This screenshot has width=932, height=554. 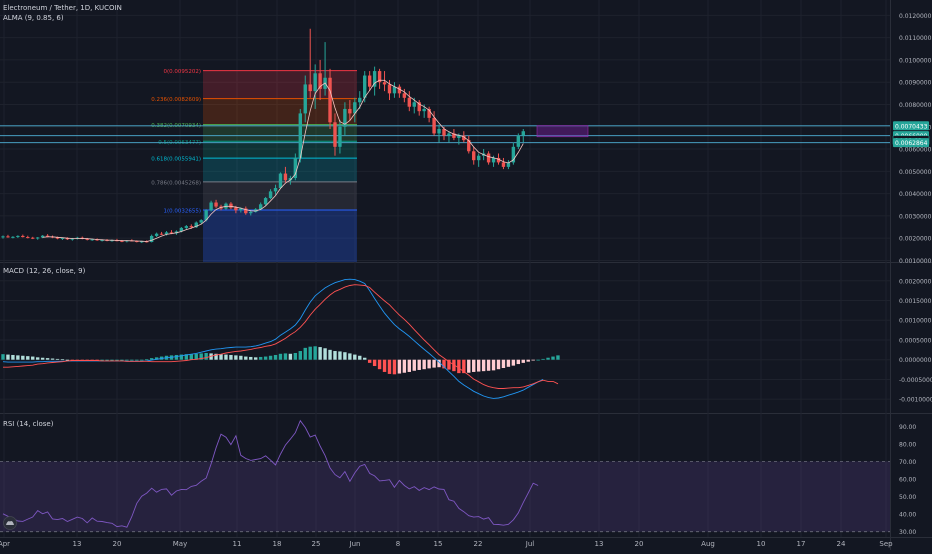 What do you see at coordinates (915, 60) in the screenshot?
I see `price-axis-tick: 0.0100000` at bounding box center [915, 60].